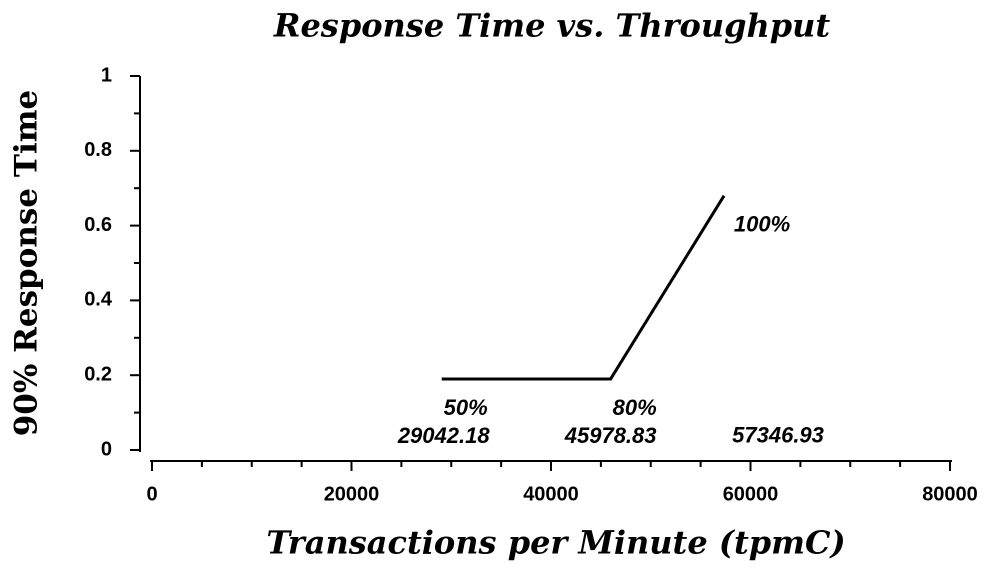 This screenshot has width=994, height=568. I want to click on chart-title: Response Time vs. Throughput, so click(552, 26).